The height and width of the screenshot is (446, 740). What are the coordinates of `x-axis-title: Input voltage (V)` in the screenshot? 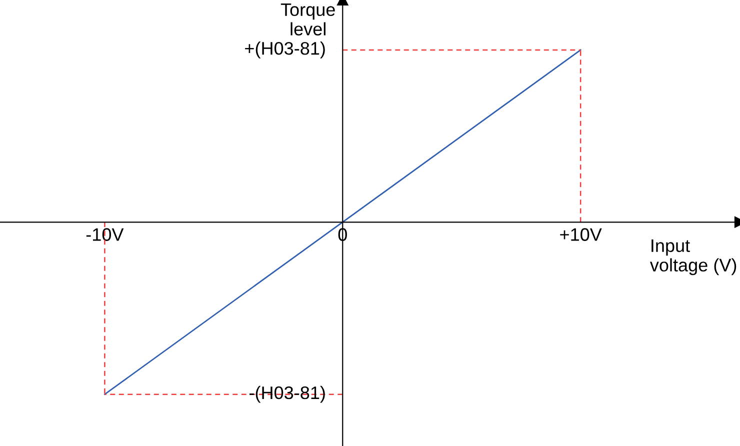 It's located at (693, 257).